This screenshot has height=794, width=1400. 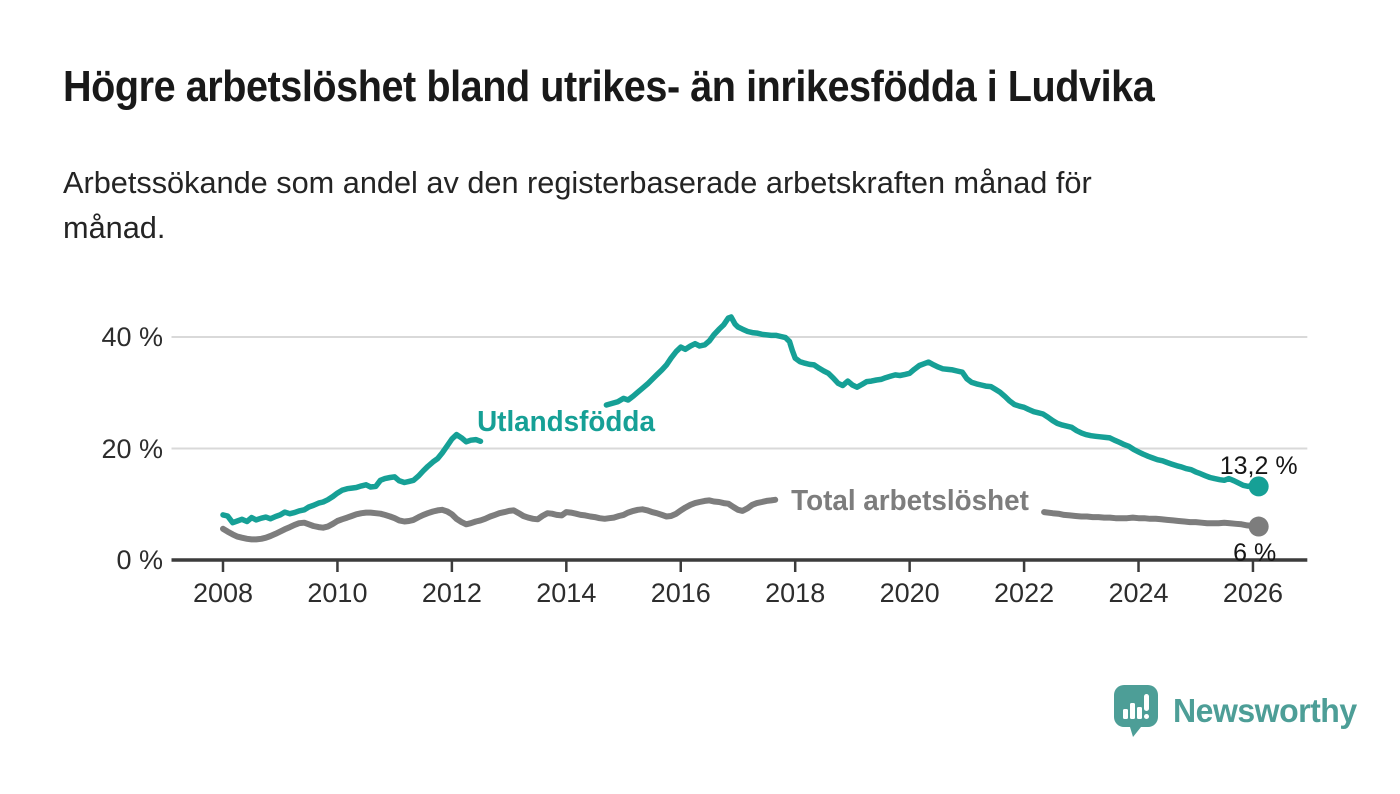 I want to click on newsworthy-logo-icon, so click(x=1136, y=711).